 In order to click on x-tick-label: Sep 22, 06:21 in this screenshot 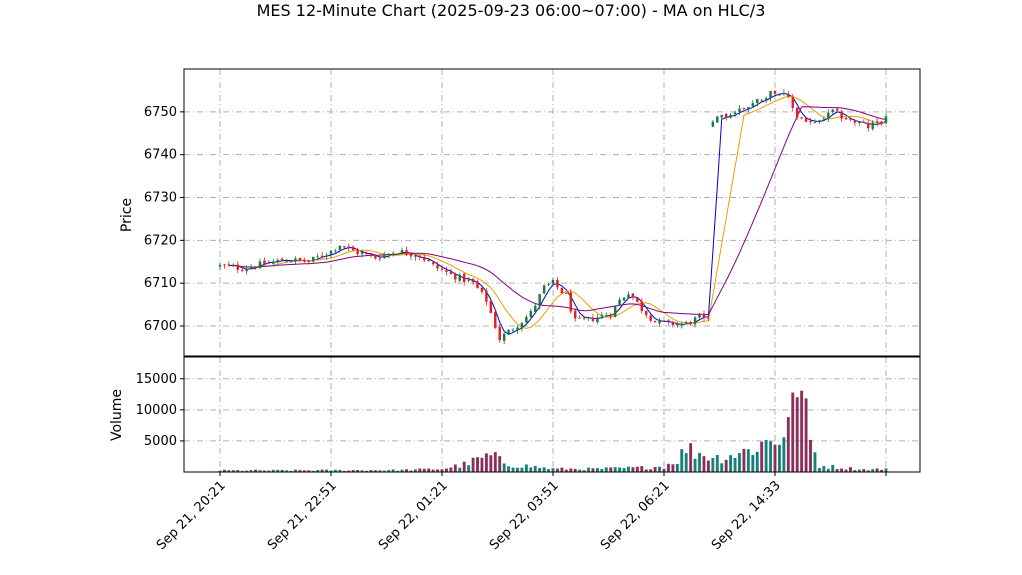, I will do `click(635, 515)`.